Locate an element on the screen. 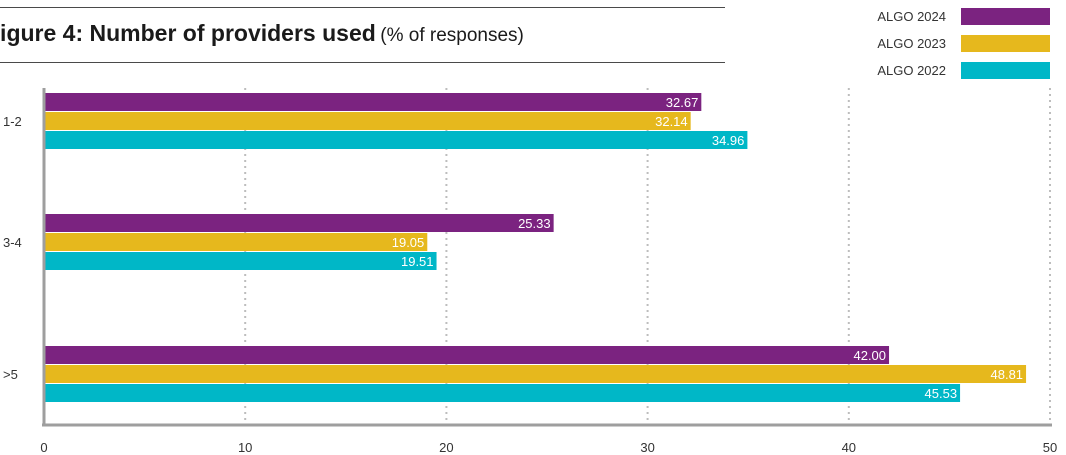 Image resolution: width=1066 pixels, height=455 pixels. x-tick-label: 40 is located at coordinates (849, 447).